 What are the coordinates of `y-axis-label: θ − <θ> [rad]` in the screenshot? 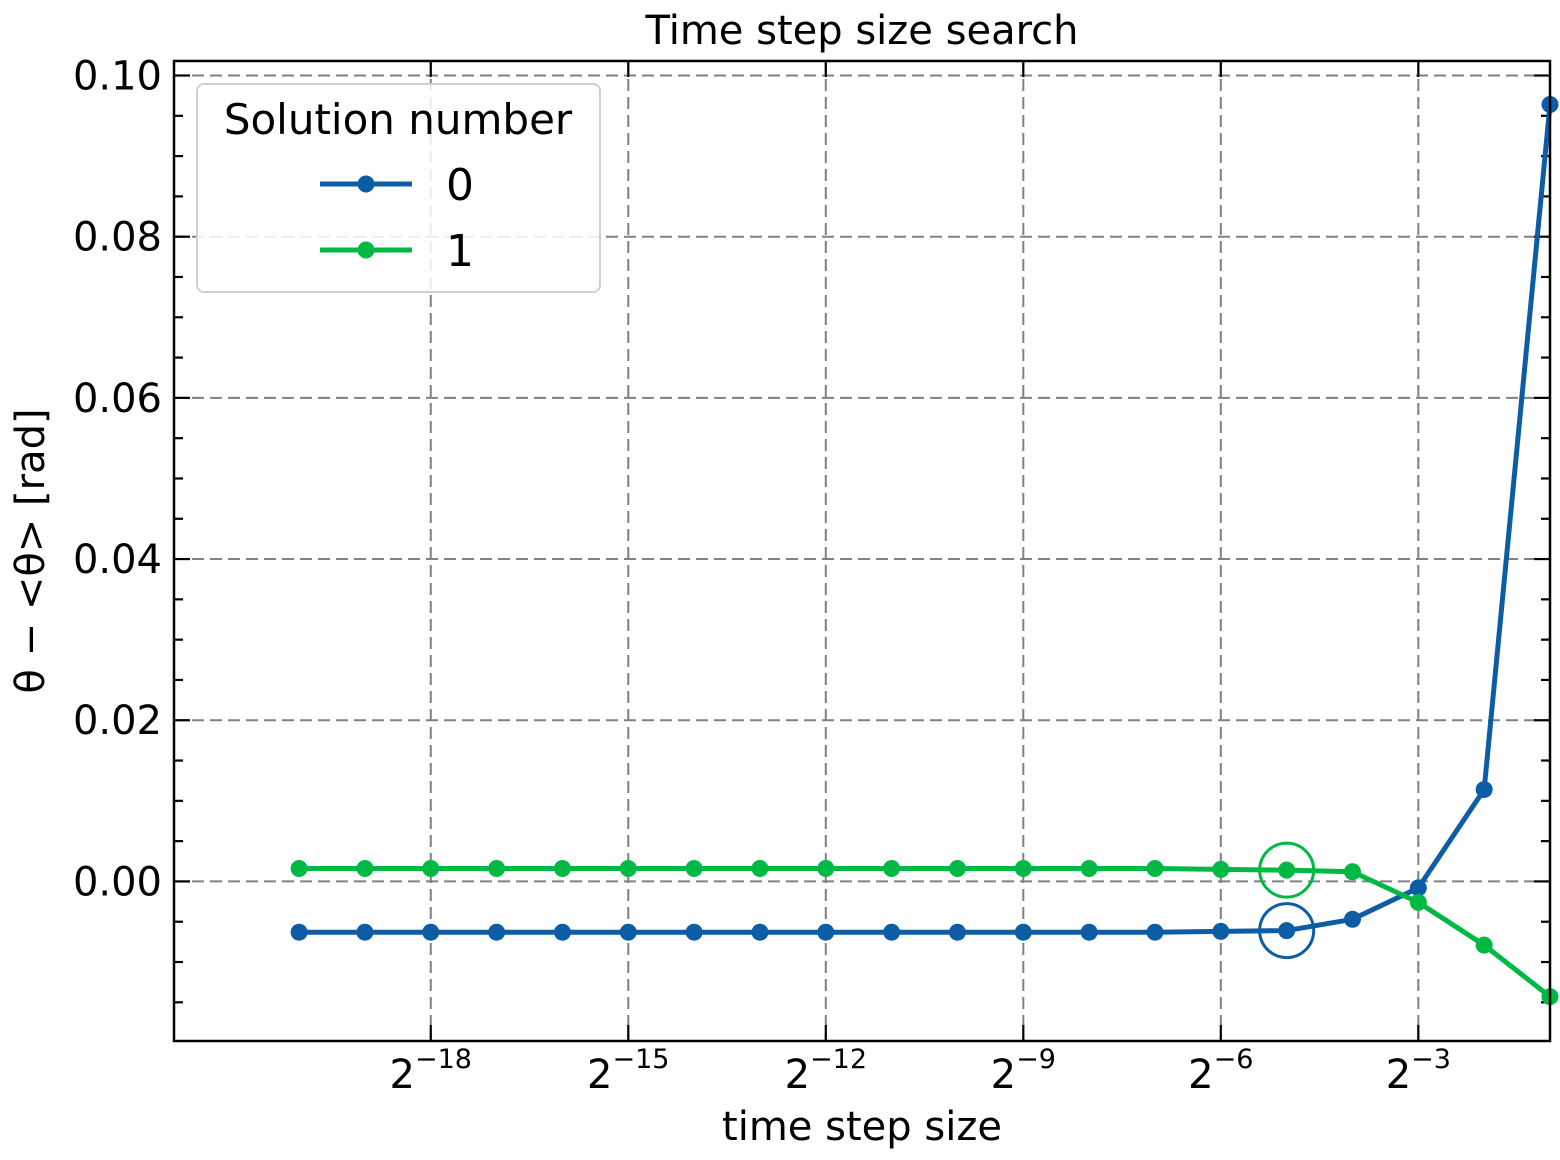 It's located at (31, 550).